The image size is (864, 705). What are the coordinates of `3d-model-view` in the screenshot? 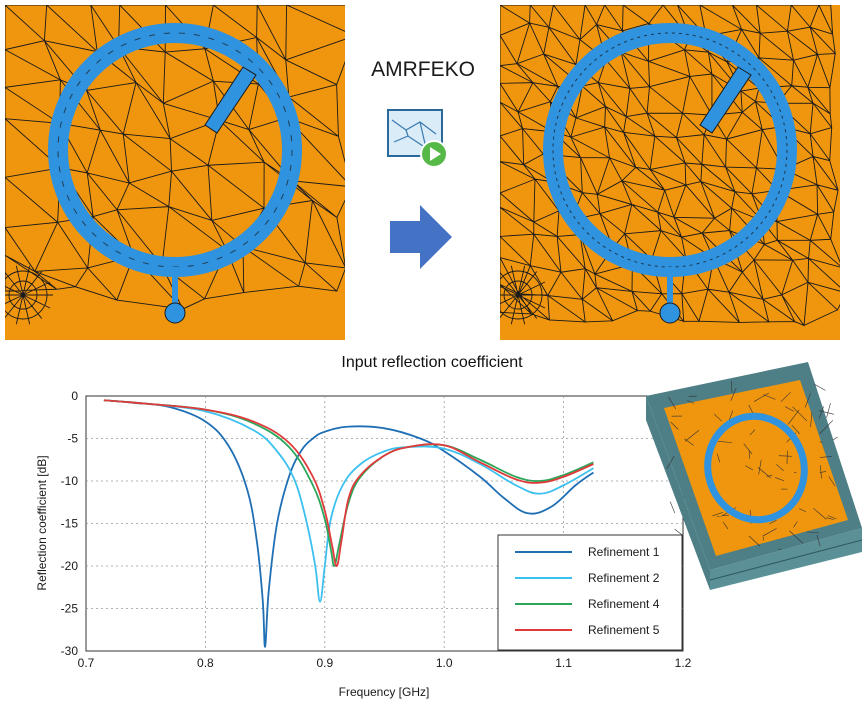 It's located at (752, 479).